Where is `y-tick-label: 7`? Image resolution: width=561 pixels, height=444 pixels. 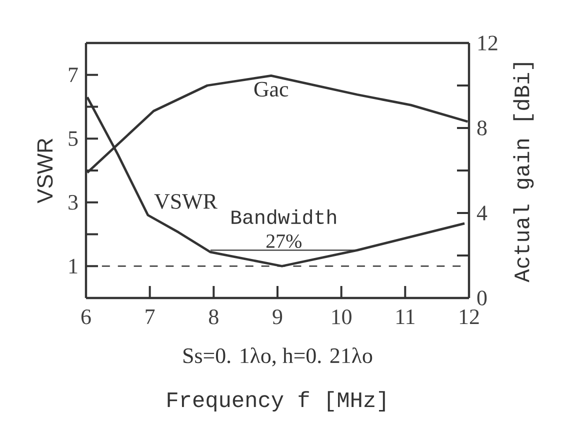 y-tick-label: 7 is located at coordinates (73, 75).